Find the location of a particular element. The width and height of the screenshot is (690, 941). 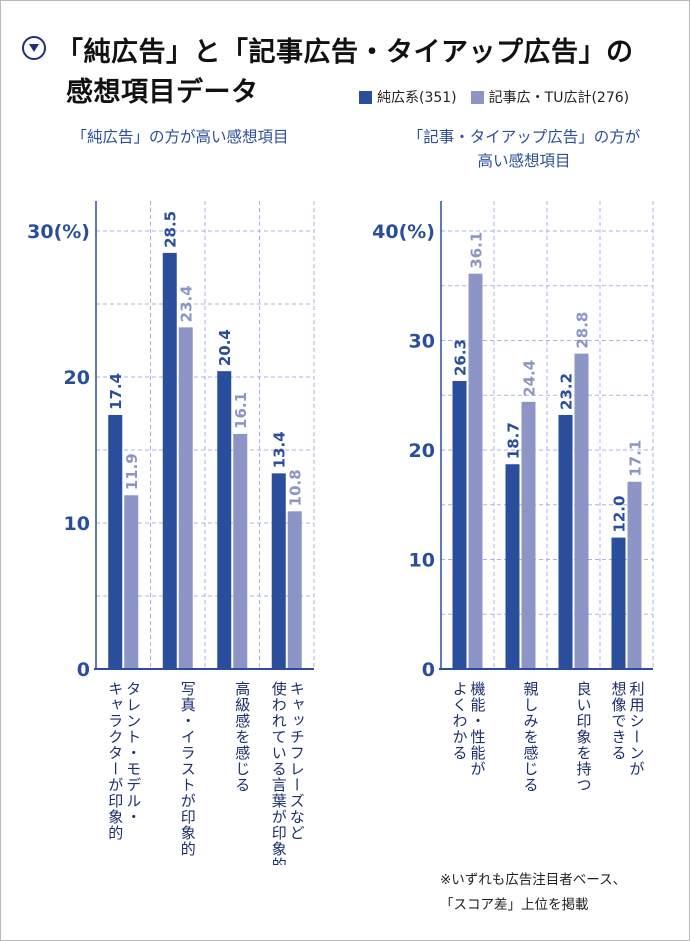

left-value-label-s1-c4: 13.4 is located at coordinates (280, 449).